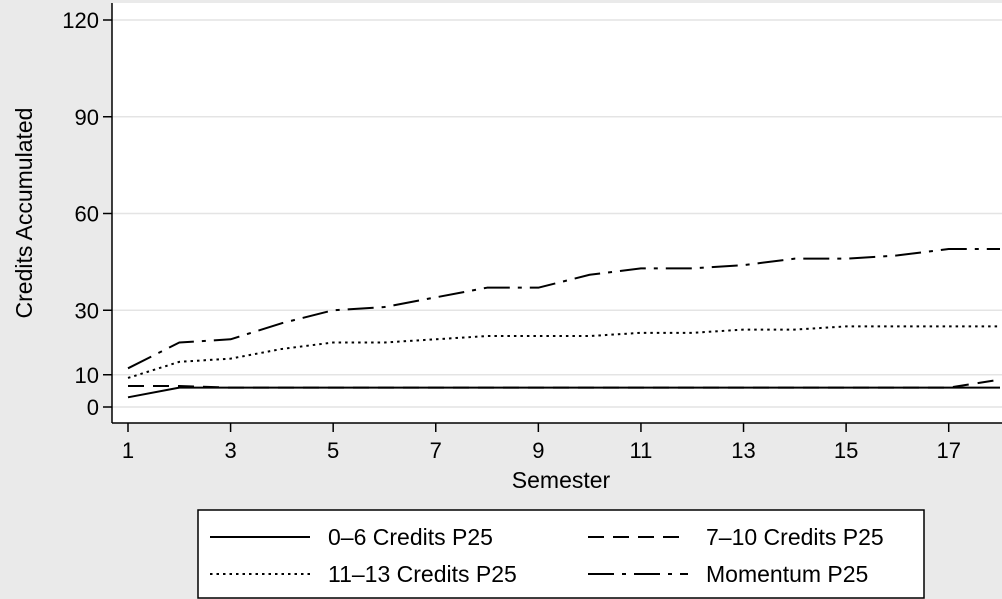 The image size is (1002, 599). What do you see at coordinates (436, 450) in the screenshot?
I see `x-tick-label: 7` at bounding box center [436, 450].